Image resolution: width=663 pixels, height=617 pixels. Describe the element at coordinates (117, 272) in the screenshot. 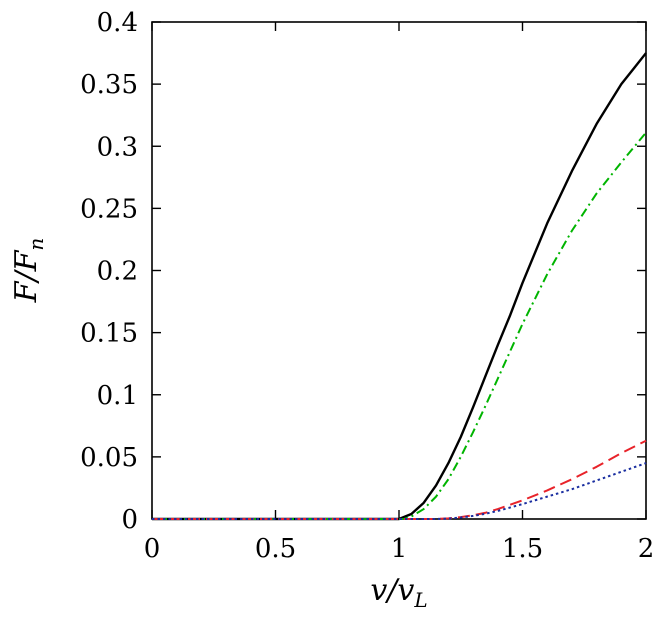

I see `y-tick-label: 0.2` at that location.